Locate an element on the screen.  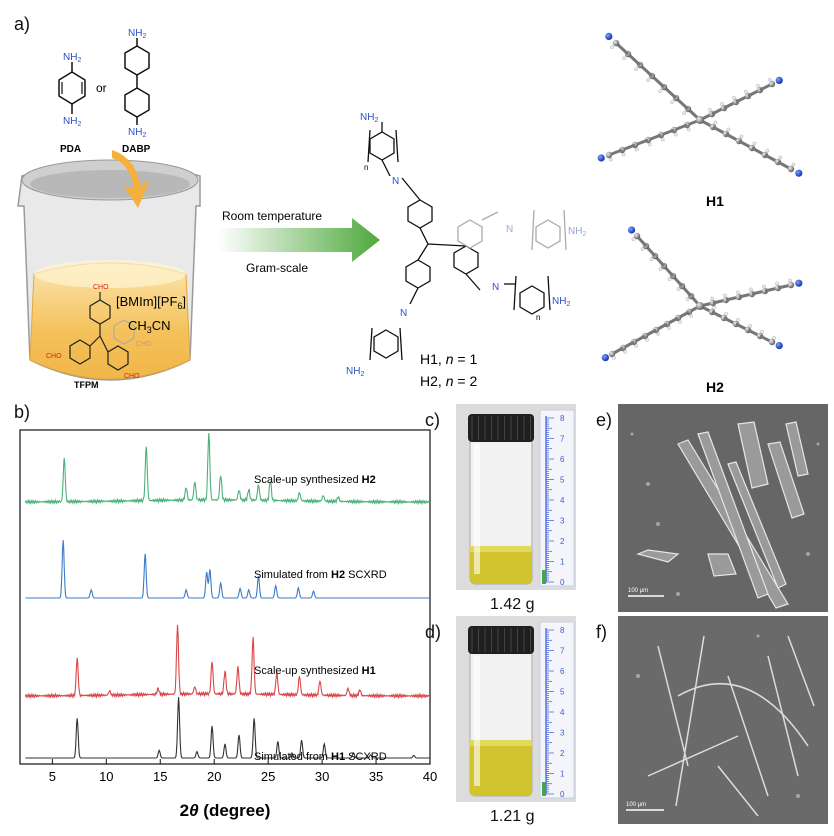
beaker is located at coordinates (109, 270).